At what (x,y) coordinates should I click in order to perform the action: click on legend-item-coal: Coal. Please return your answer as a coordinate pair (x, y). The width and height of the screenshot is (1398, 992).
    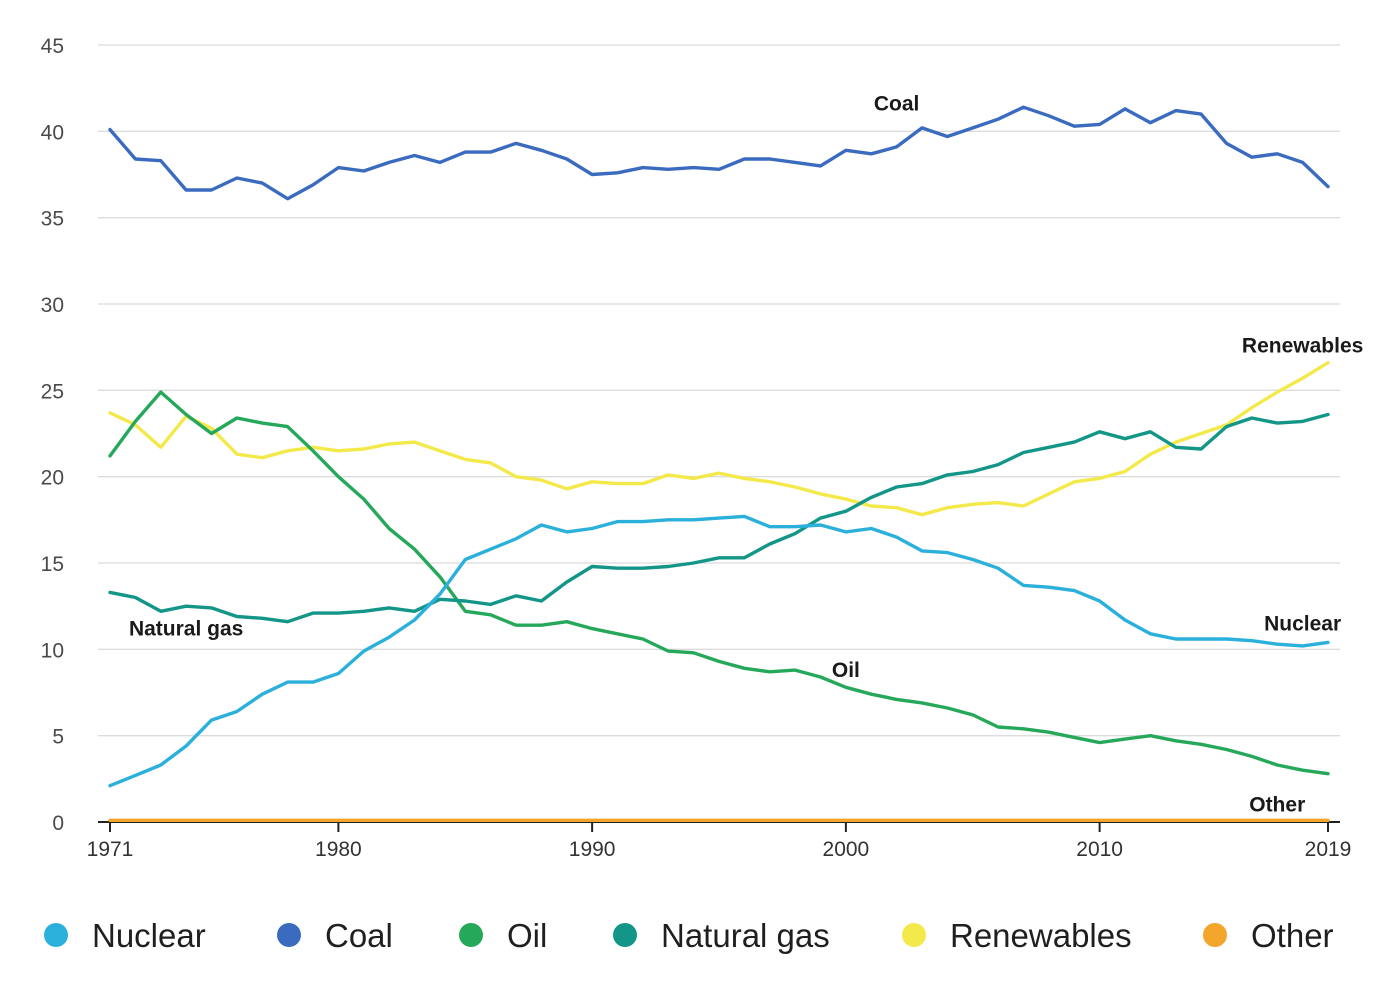
    Looking at the image, I should click on (335, 935).